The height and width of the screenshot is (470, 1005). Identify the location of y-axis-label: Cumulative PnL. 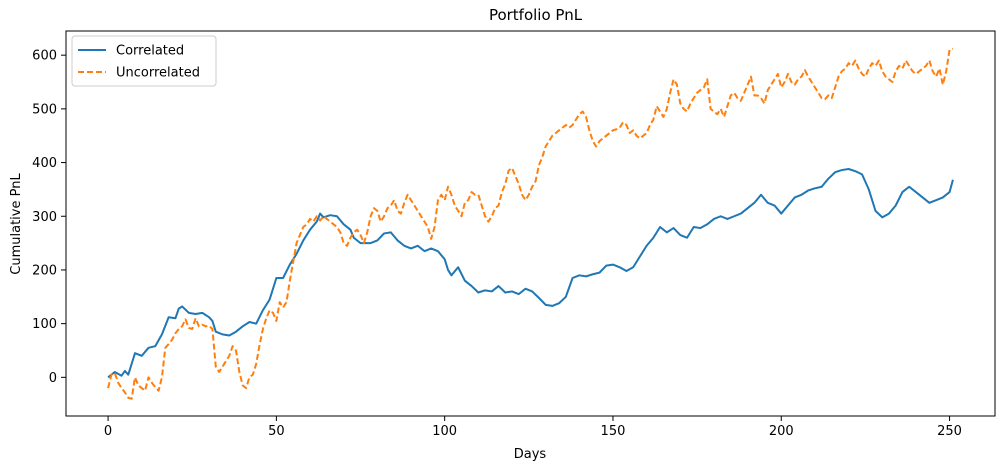
(16, 224).